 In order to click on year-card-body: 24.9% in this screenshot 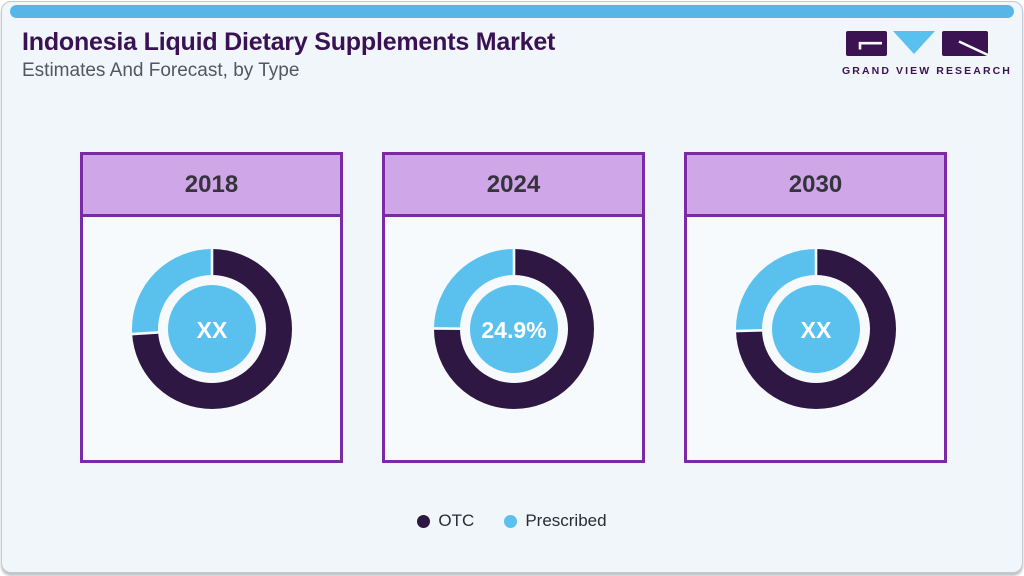, I will do `click(513, 338)`.